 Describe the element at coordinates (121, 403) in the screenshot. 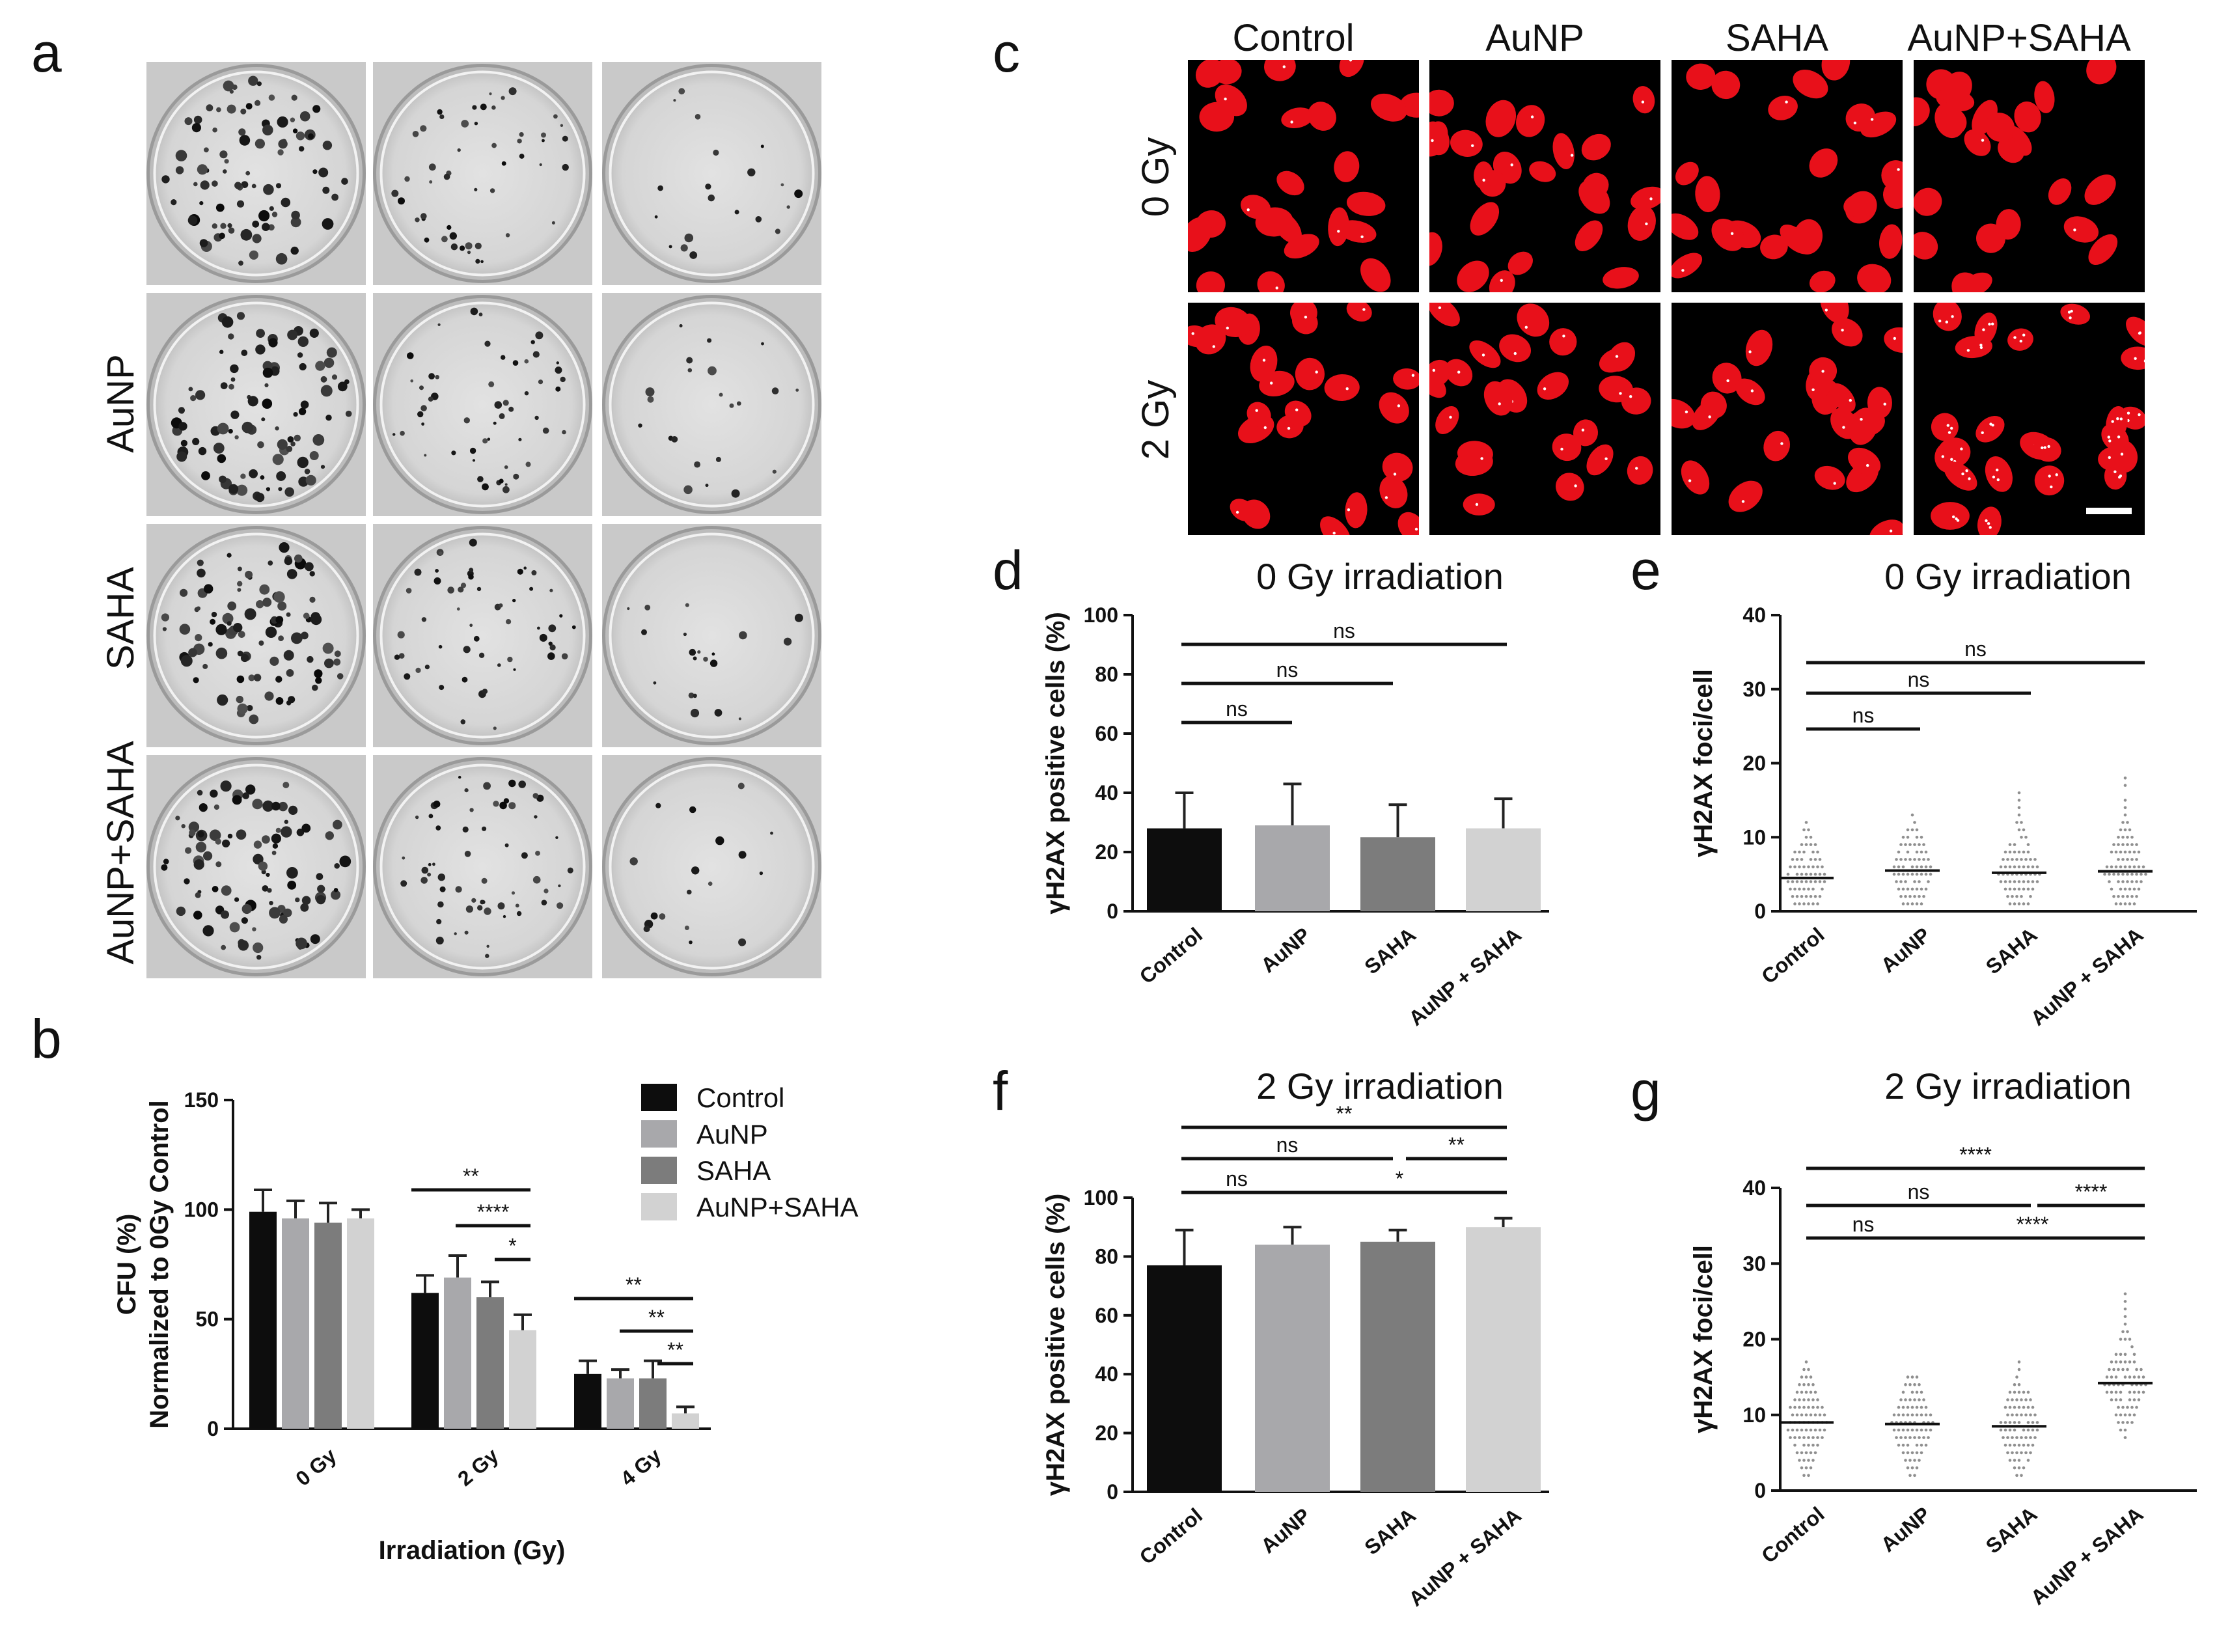

I see `panel-a-row-label-aunp: AuNP` at that location.